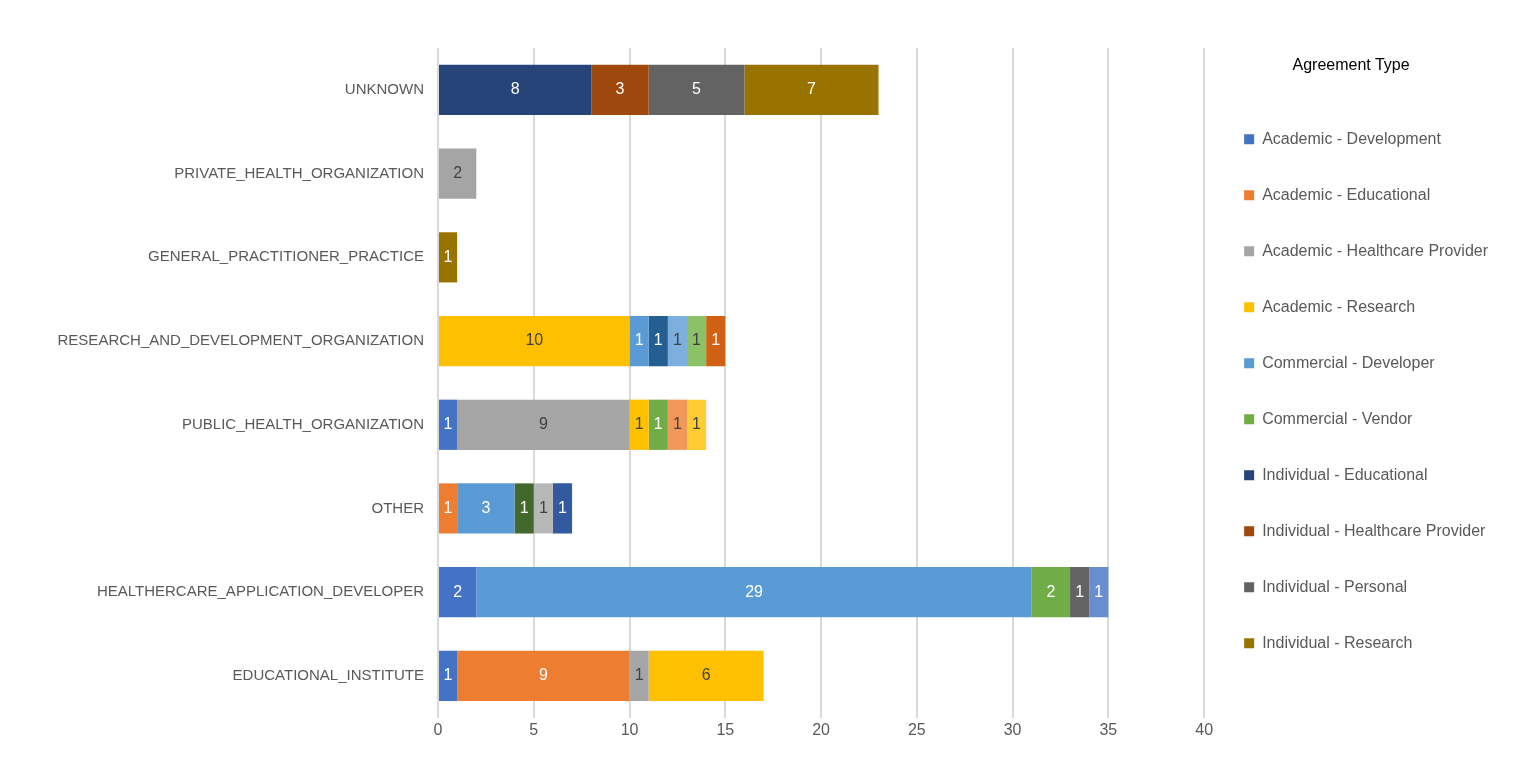  What do you see at coordinates (1346, 194) in the screenshot?
I see `legend-label: Academic - Educational` at bounding box center [1346, 194].